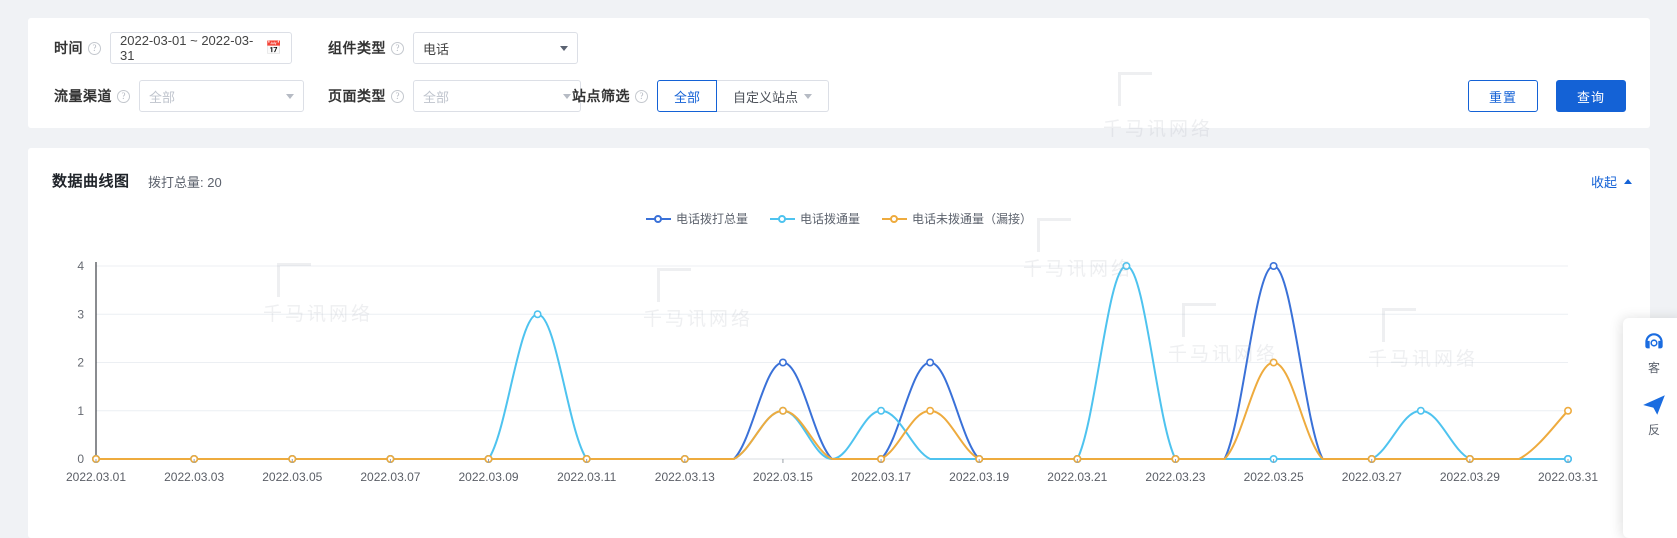  I want to click on x-axis-tick-label: 2022.03.05, so click(292, 477).